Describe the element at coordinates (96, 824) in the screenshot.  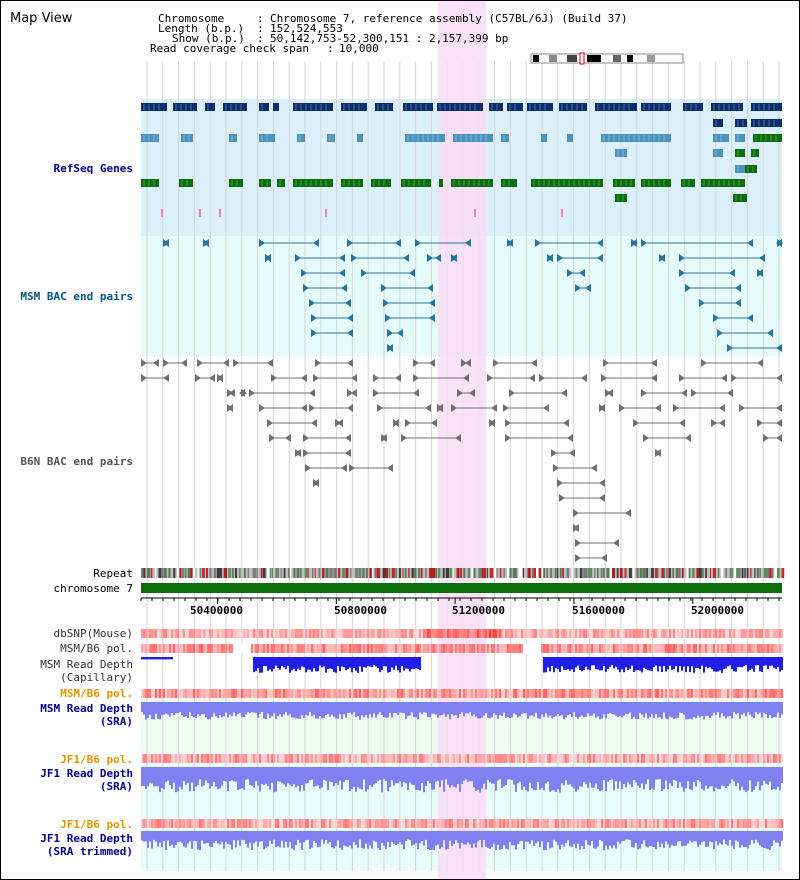
I see `track-label-jf1-b6-pol-trimmed: JF1/B6 pol.` at that location.